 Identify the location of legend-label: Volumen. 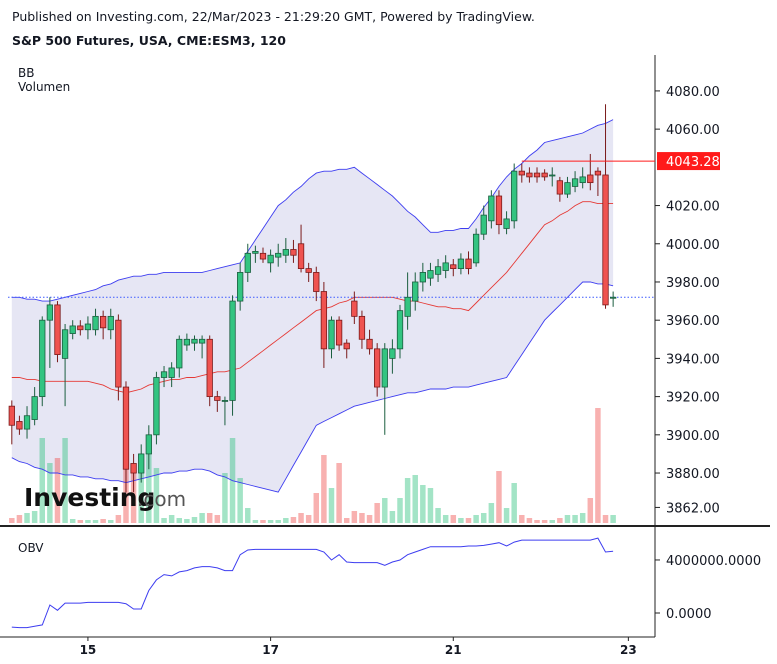
(44, 87).